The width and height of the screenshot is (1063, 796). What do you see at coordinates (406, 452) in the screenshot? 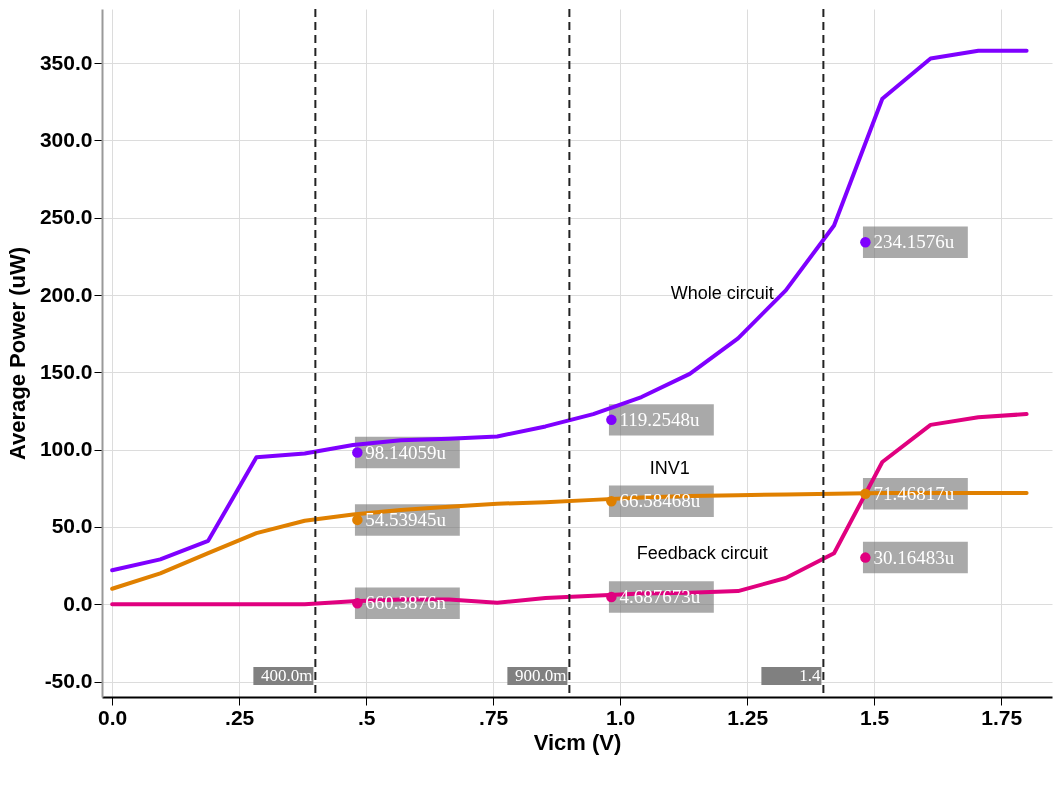
I see `annotation: 98.14059u` at bounding box center [406, 452].